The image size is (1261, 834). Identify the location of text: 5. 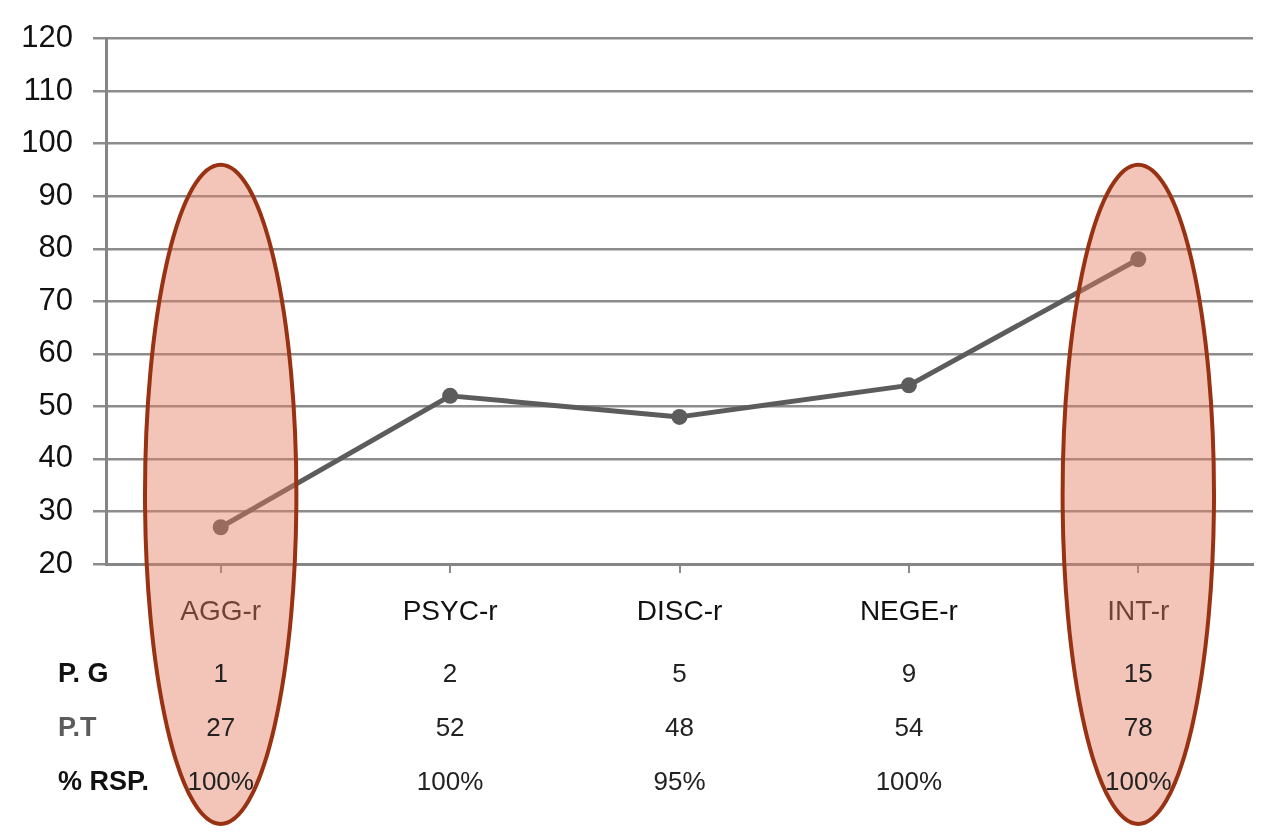
(679, 673).